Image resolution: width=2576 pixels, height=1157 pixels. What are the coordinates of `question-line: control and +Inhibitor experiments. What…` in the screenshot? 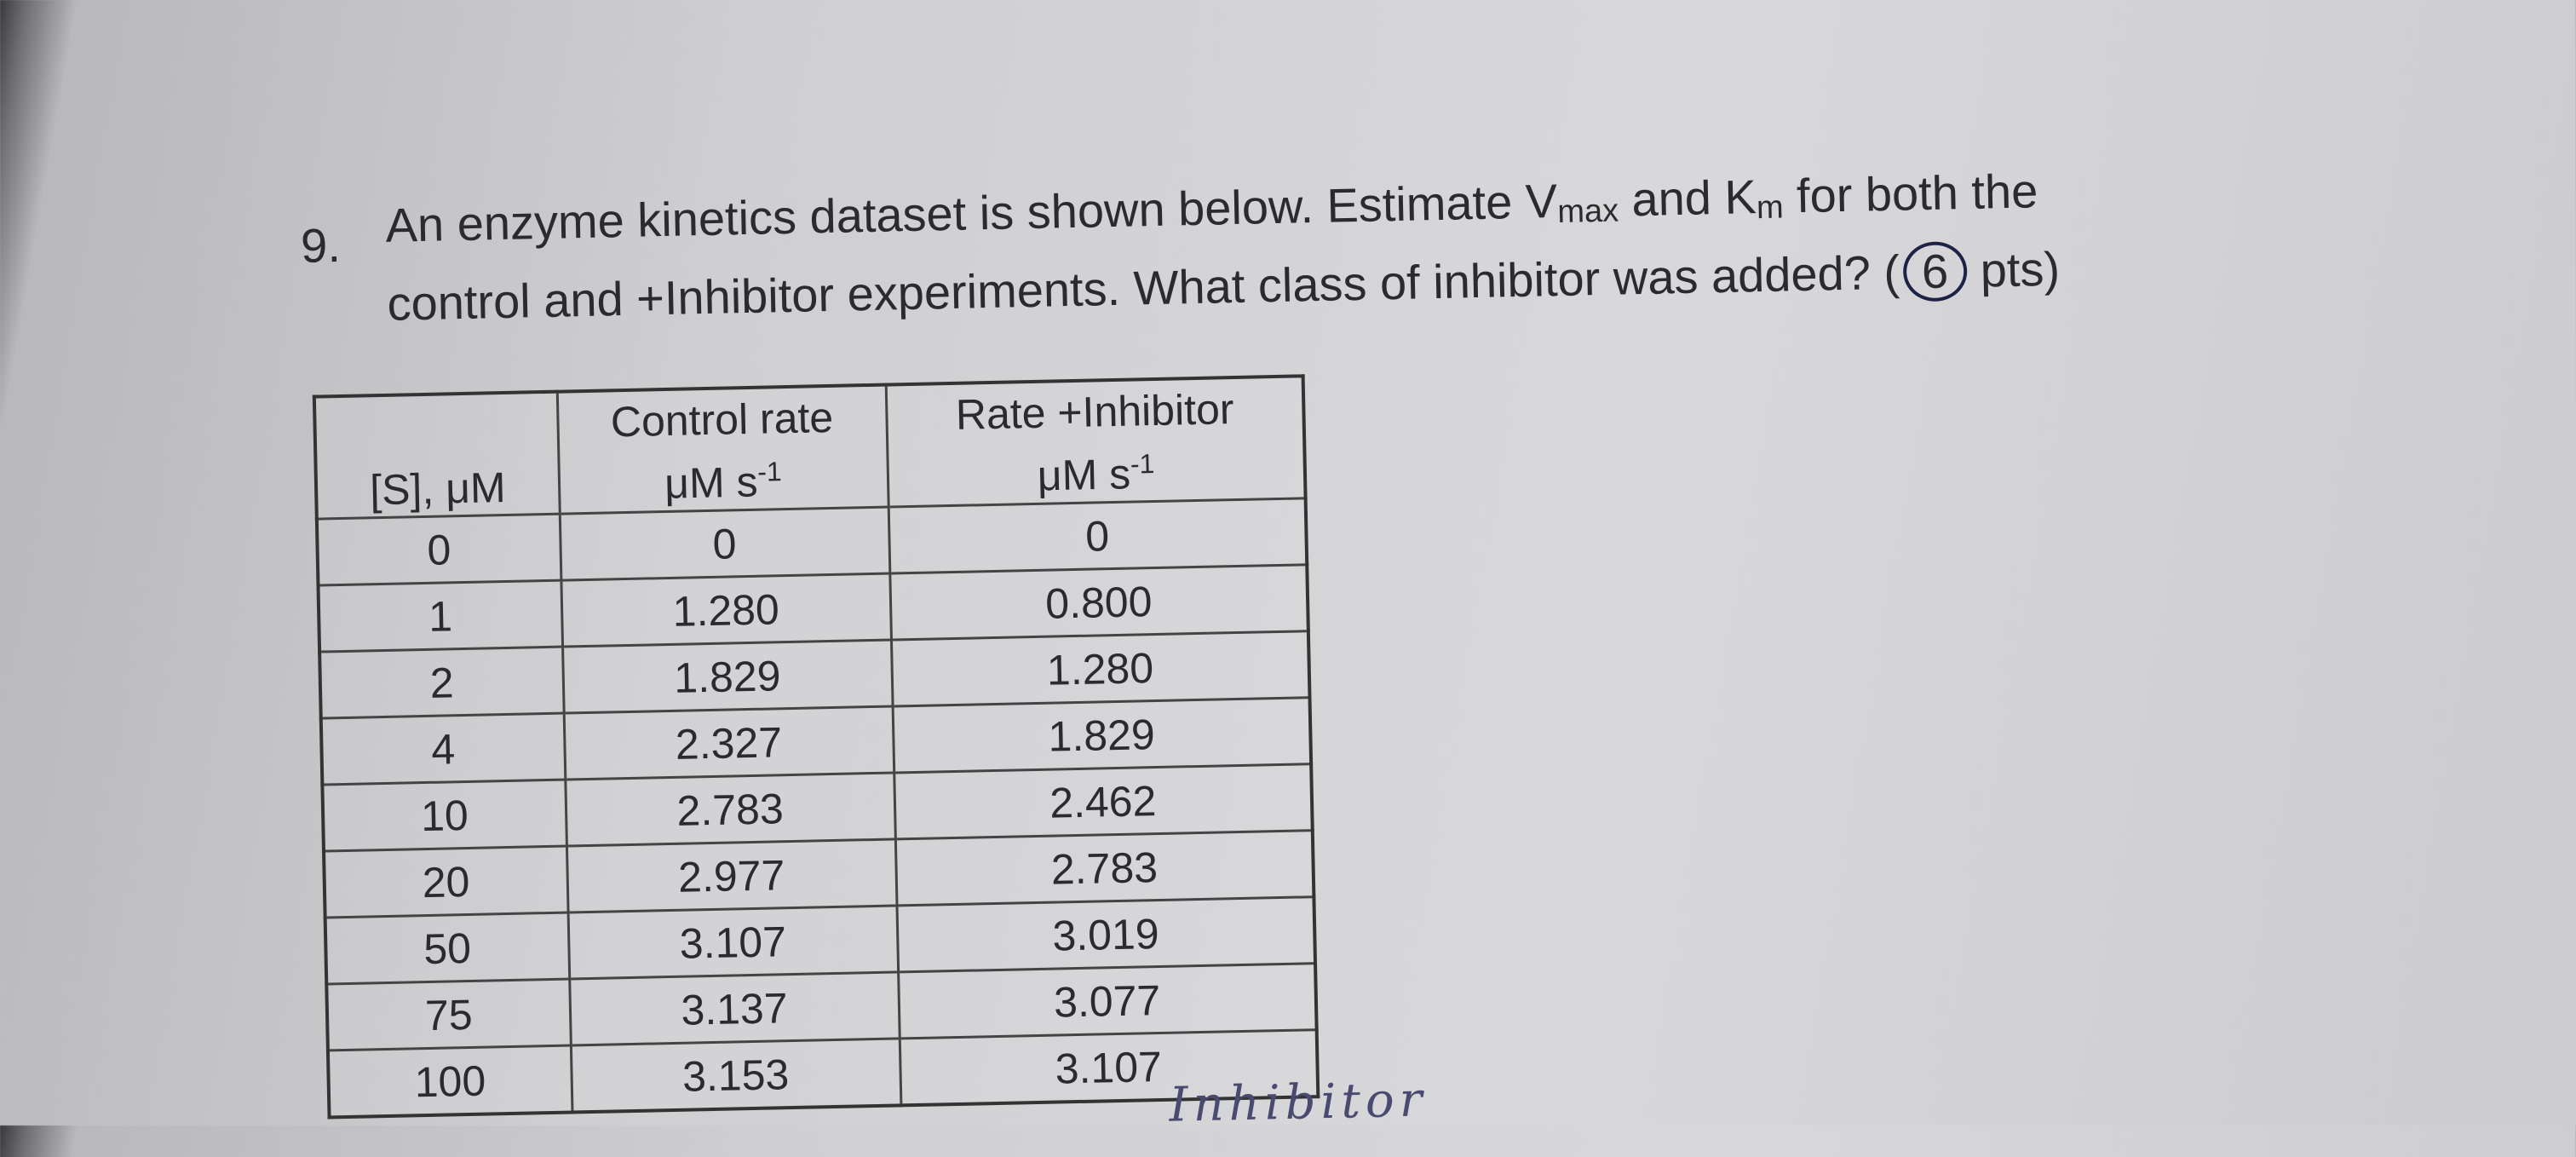 It's located at (1224, 286).